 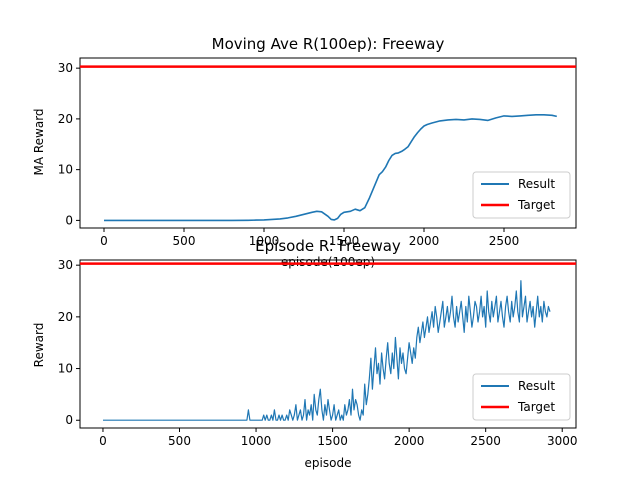 I want to click on x-axis-label: episode, so click(x=328, y=463).